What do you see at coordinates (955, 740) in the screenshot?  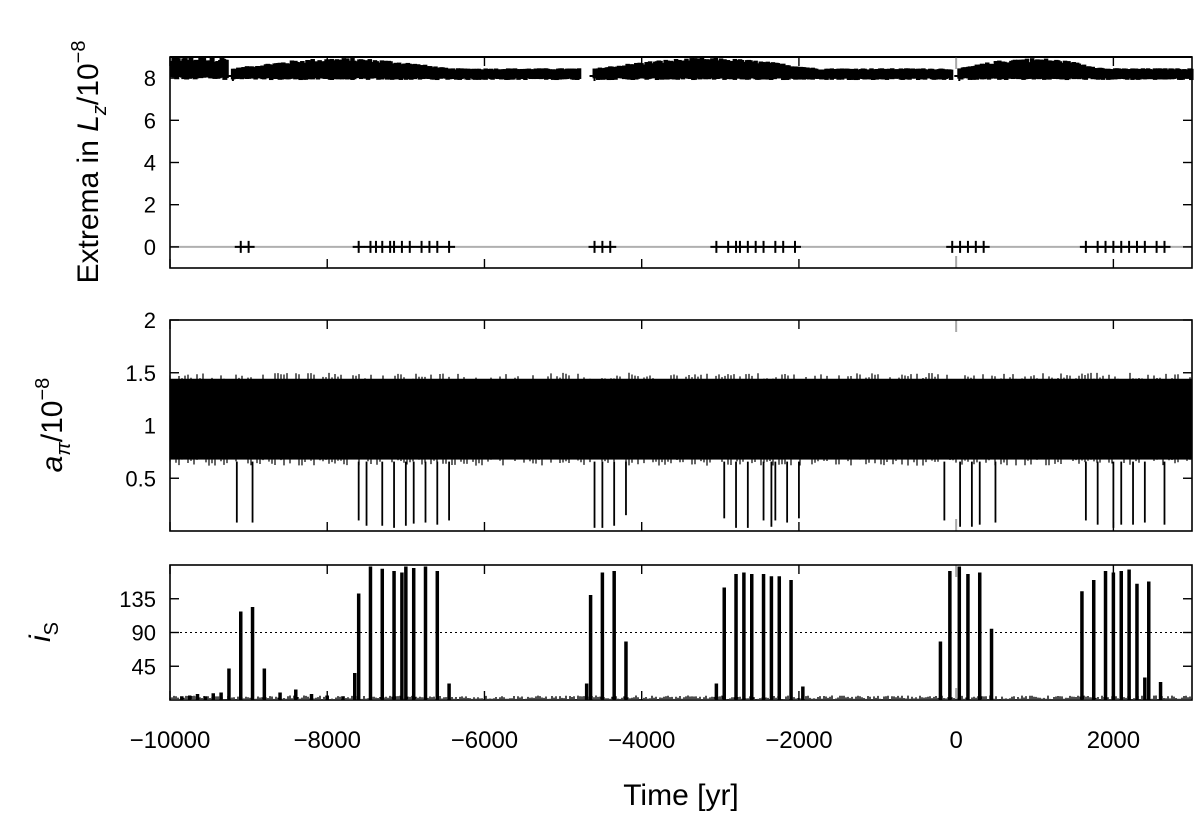 I see `xtick-label: 0` at bounding box center [955, 740].